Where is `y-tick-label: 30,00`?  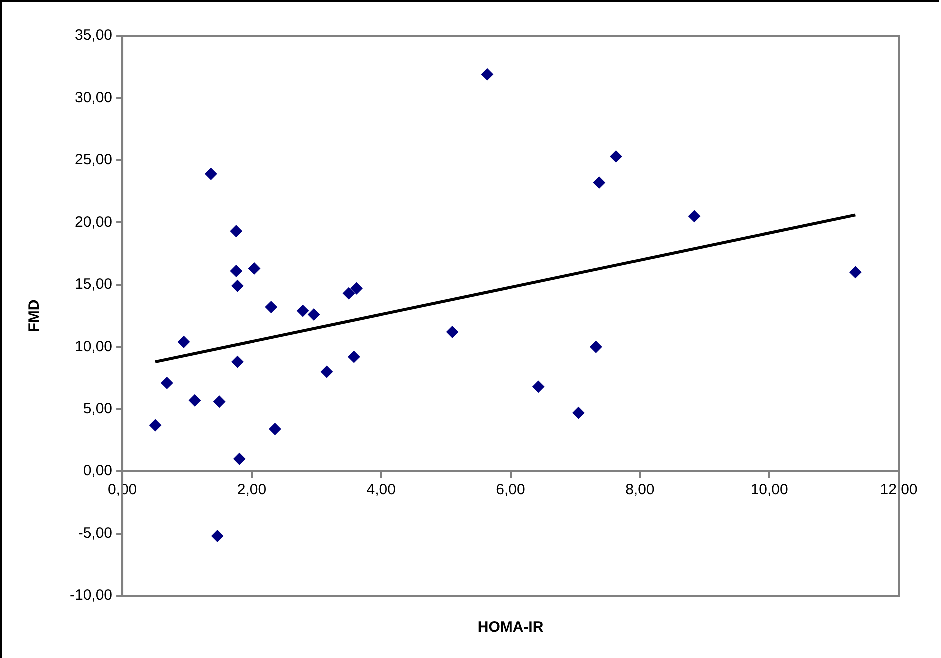
y-tick-label: 30,00 is located at coordinates (93, 97).